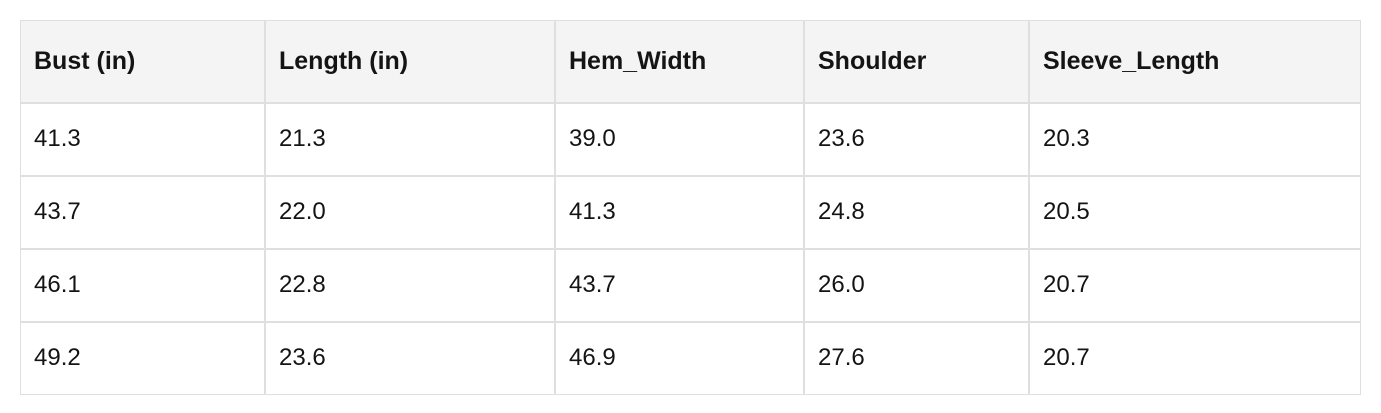 The height and width of the screenshot is (413, 1381). Describe the element at coordinates (916, 61) in the screenshot. I see `column-header-shoulder: Shoulder` at that location.